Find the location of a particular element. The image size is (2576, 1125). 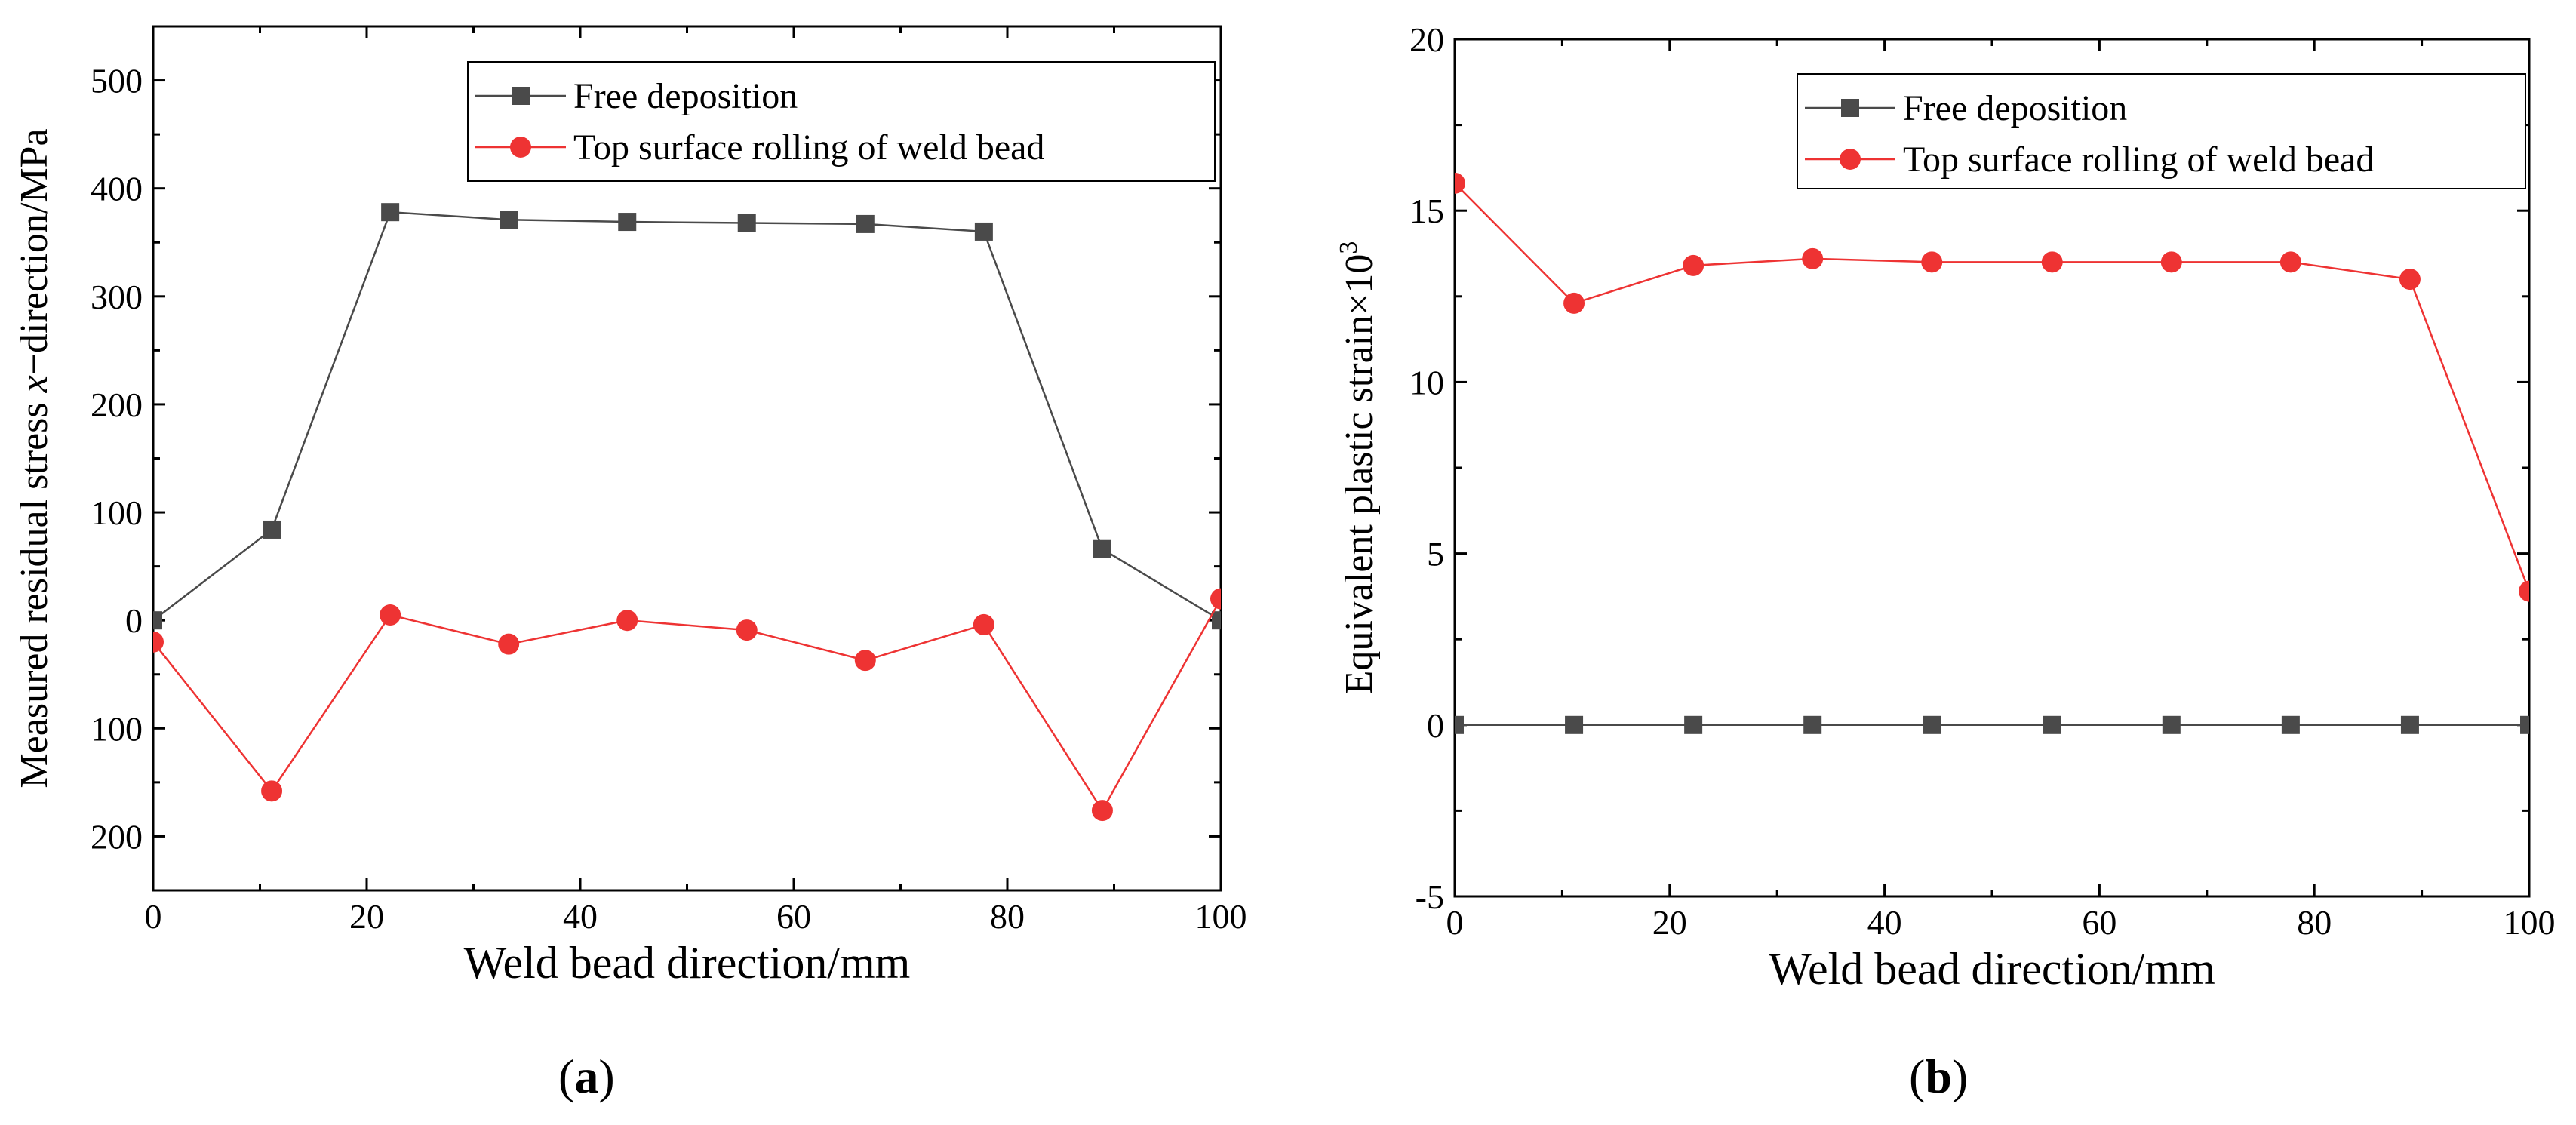

y-axis-label: Equivalent plastic strain×103 is located at coordinates (1358, 468).